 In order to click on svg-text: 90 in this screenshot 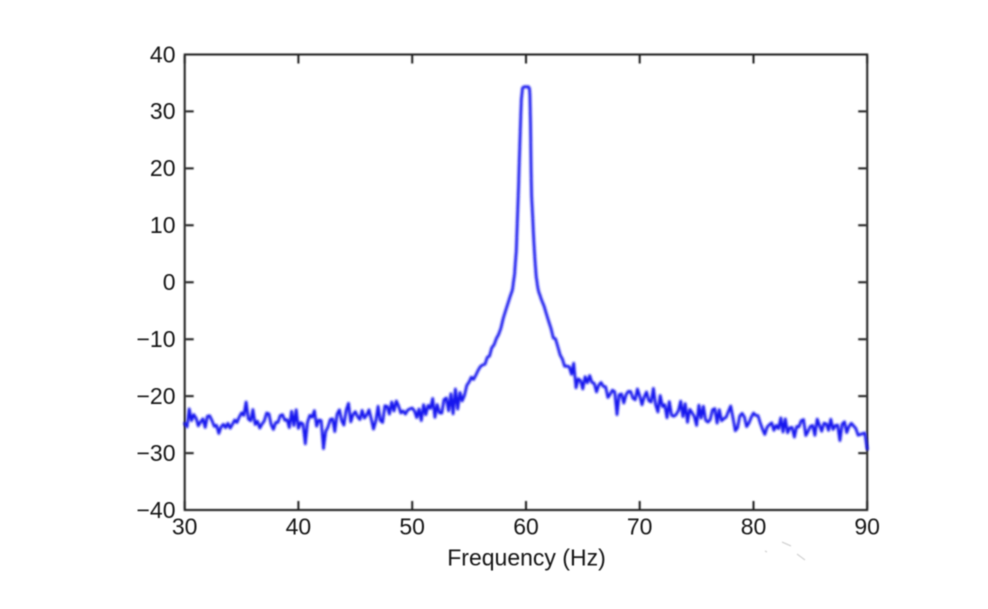, I will do `click(867, 527)`.